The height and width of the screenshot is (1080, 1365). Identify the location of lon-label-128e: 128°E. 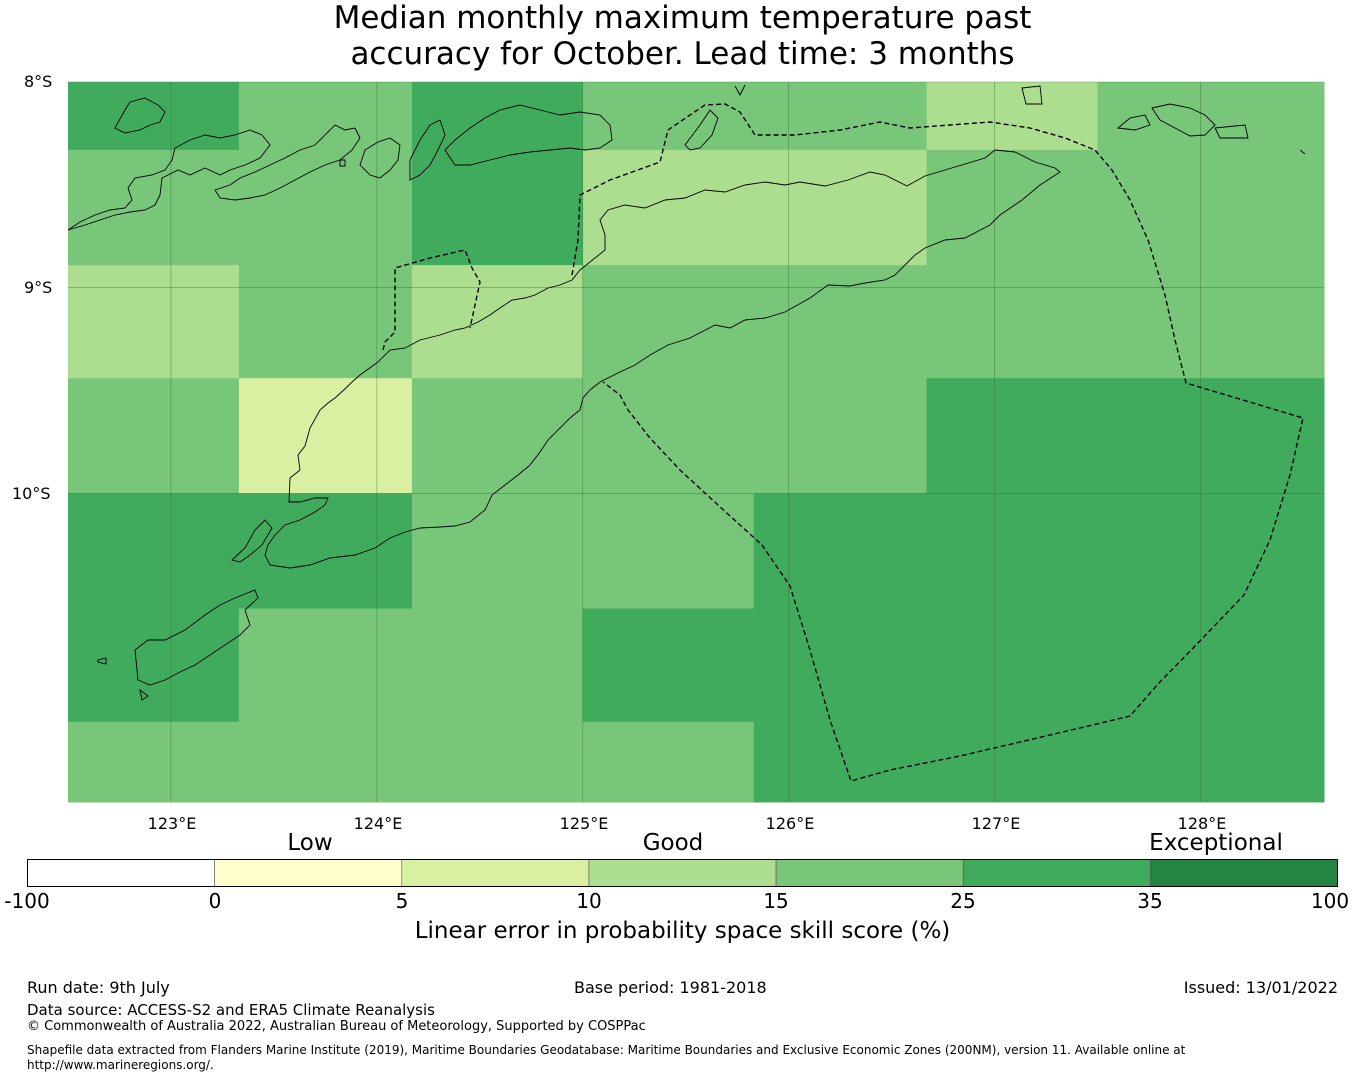
(1202, 823).